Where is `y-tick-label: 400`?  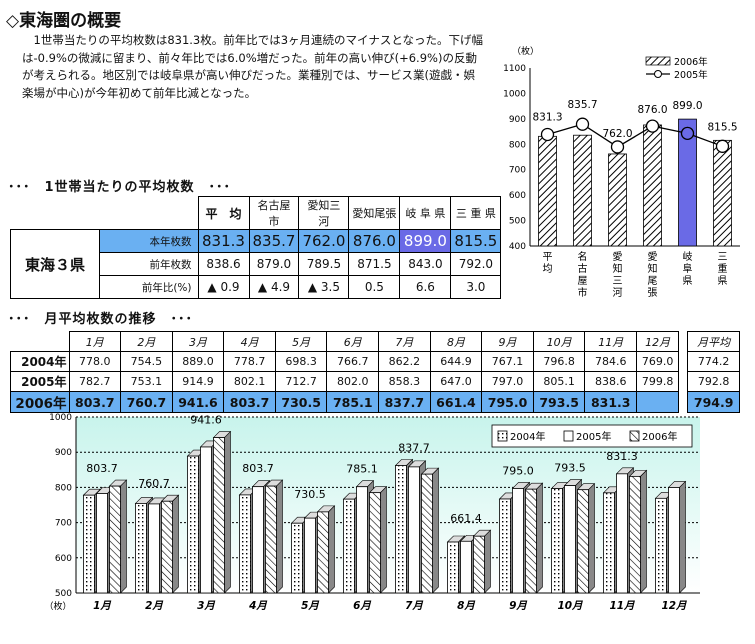
y-tick-label: 400 is located at coordinates (517, 247).